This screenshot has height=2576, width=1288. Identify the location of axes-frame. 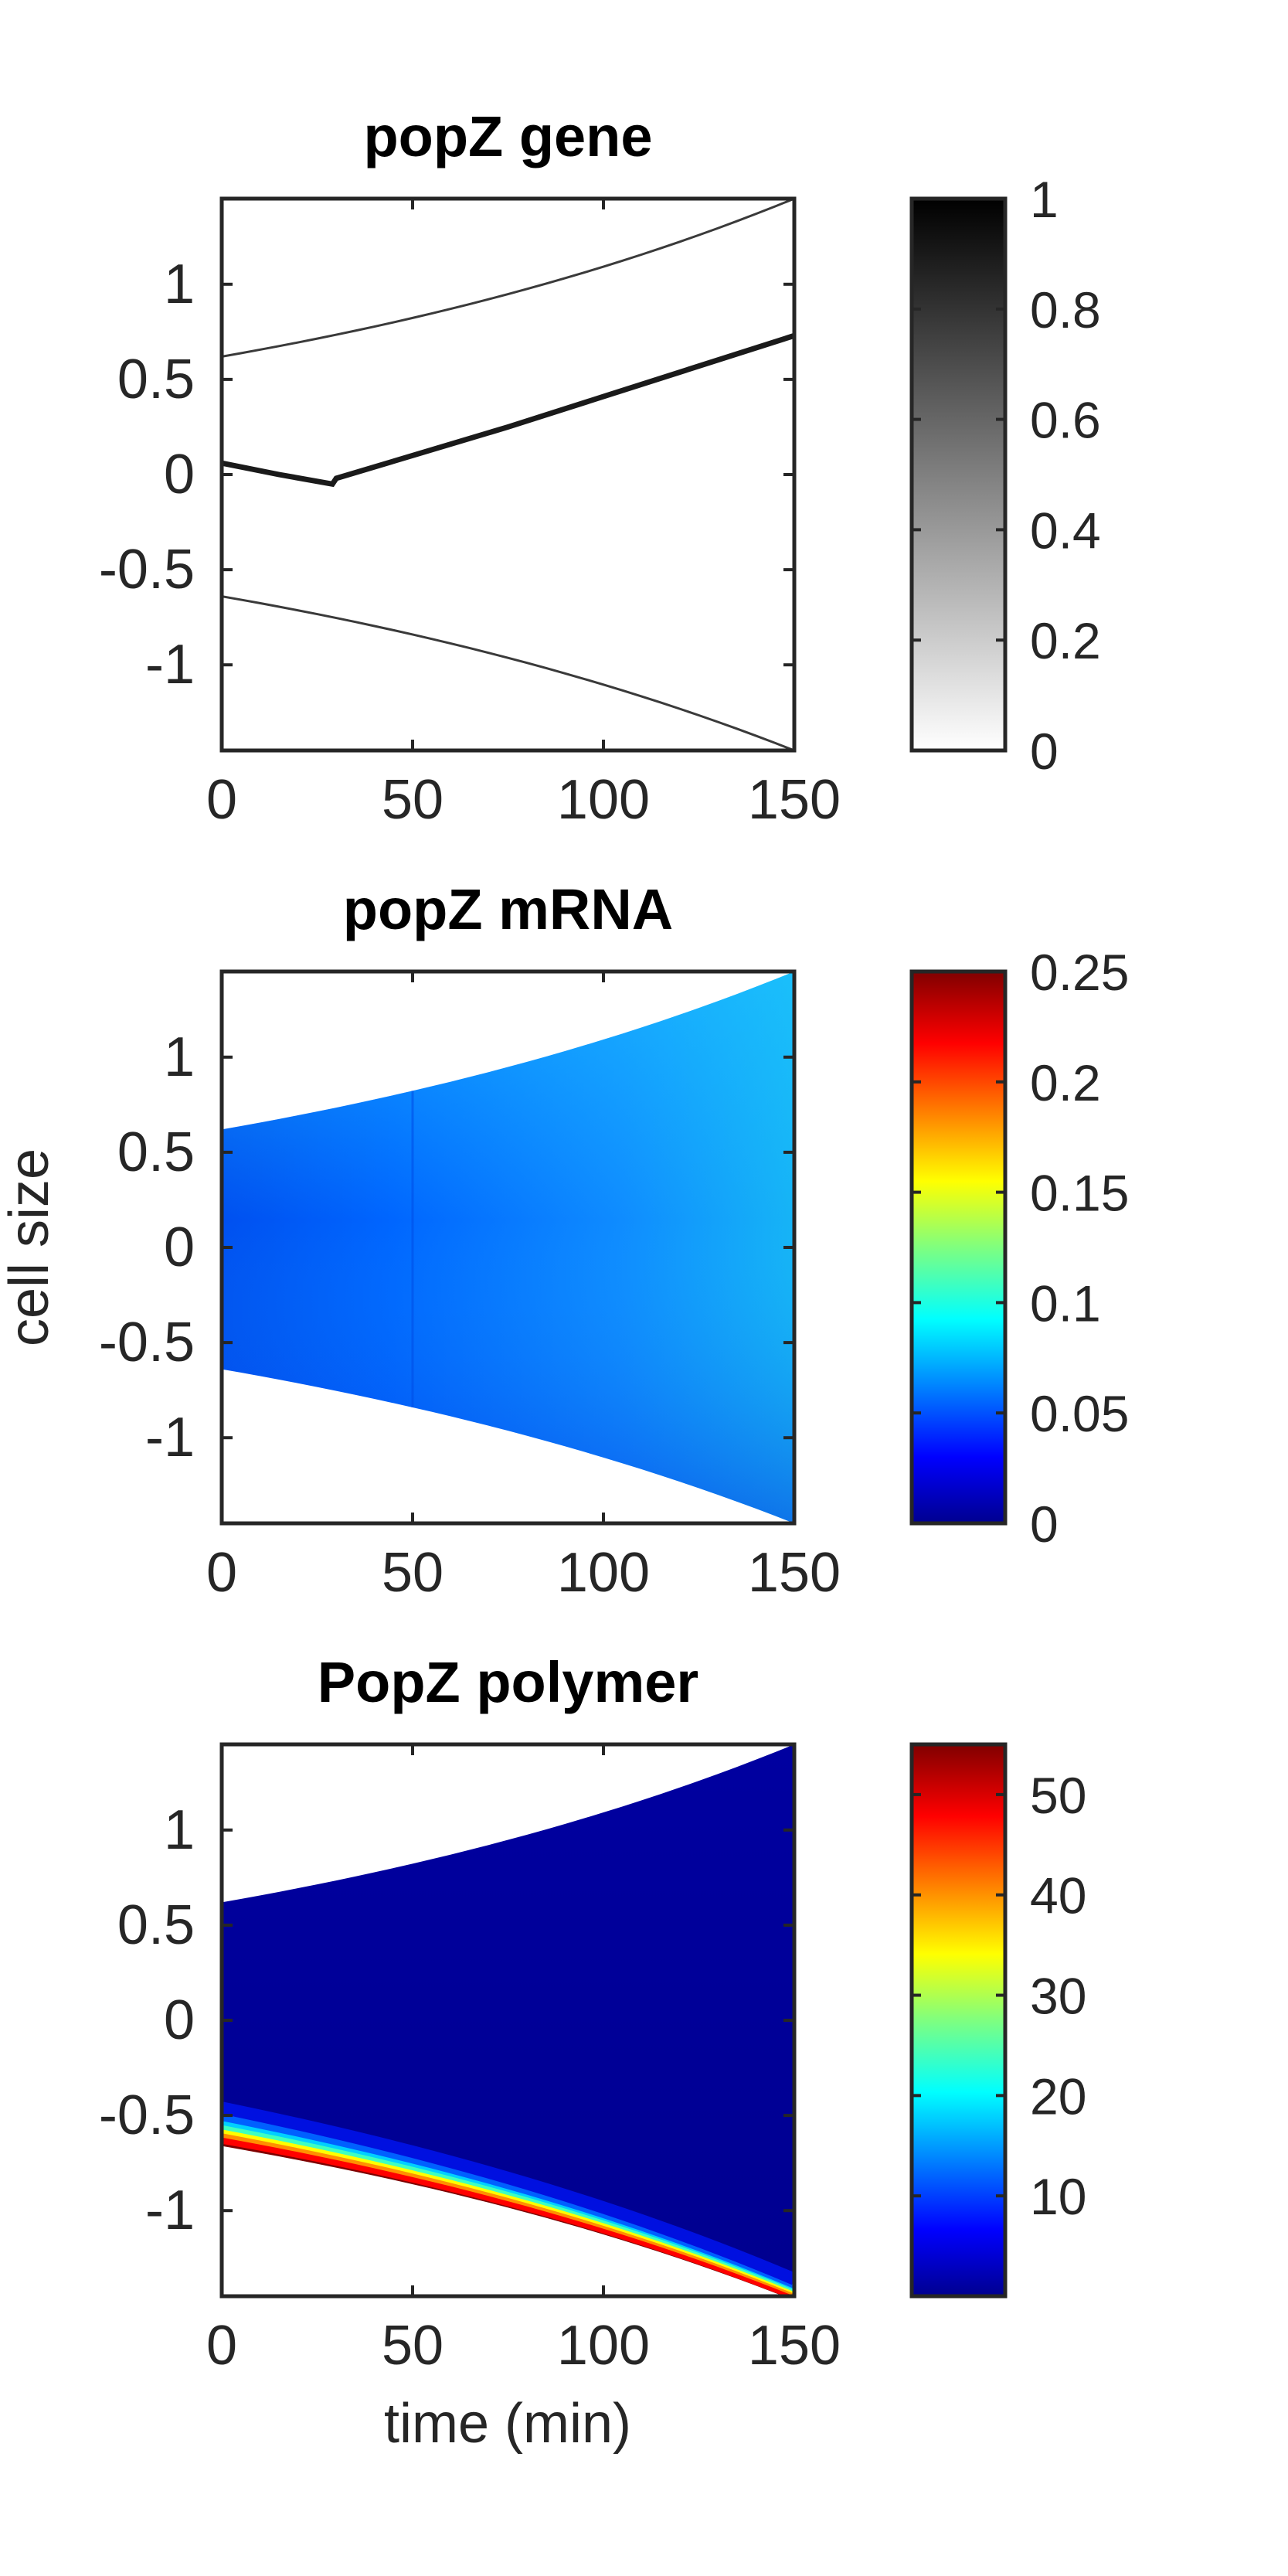
(508, 475).